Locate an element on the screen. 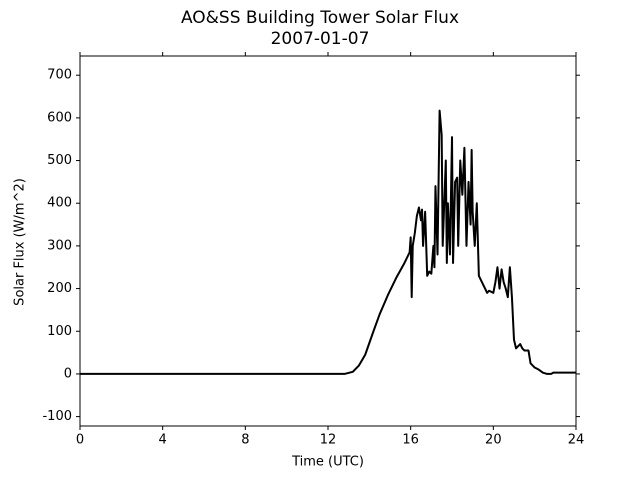  y-tick-label: 700 is located at coordinates (59, 75).